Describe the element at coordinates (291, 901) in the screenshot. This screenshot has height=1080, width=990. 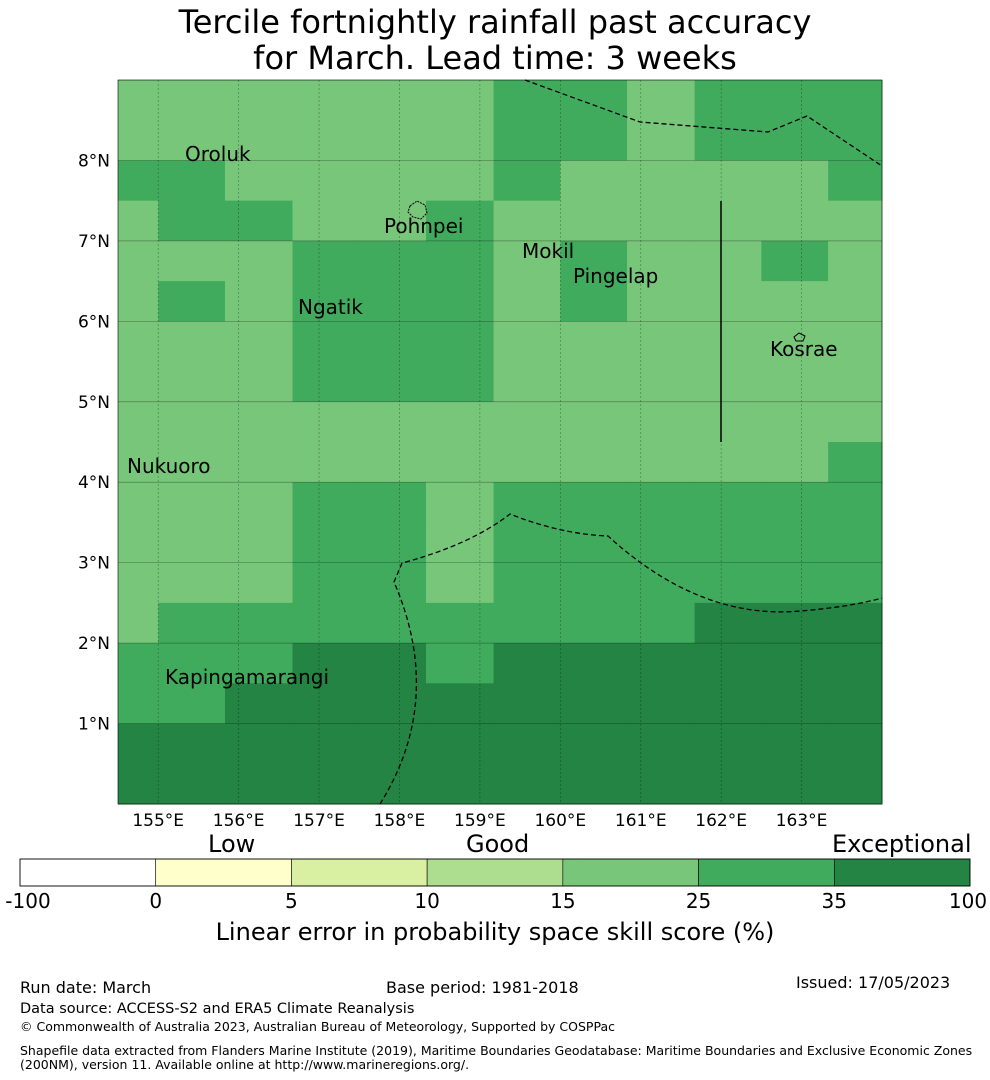
I see `colorbar-tick-label: 5` at that location.